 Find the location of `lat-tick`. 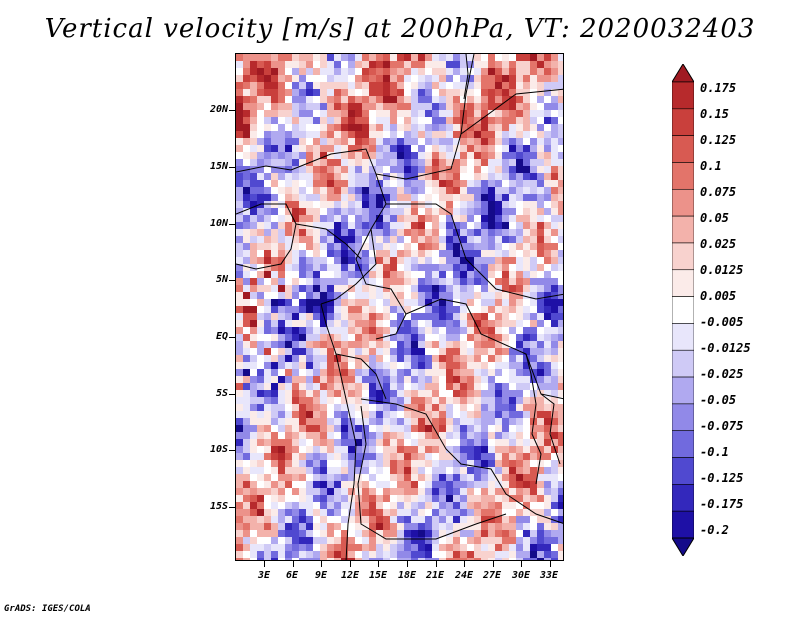

lat-tick is located at coordinates (232, 450).